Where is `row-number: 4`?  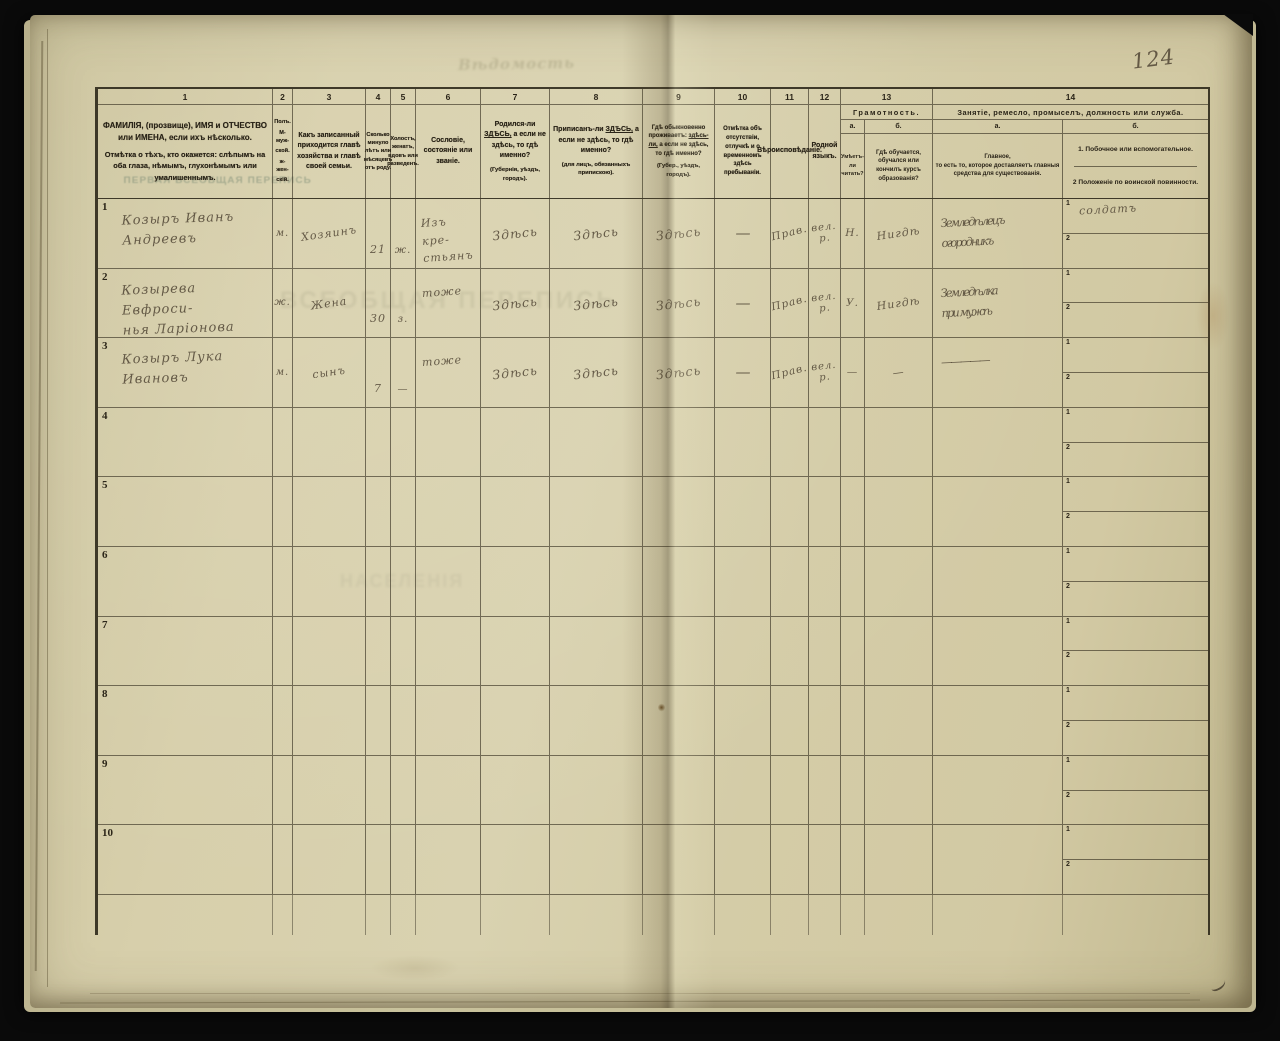 row-number: 4 is located at coordinates (105, 415).